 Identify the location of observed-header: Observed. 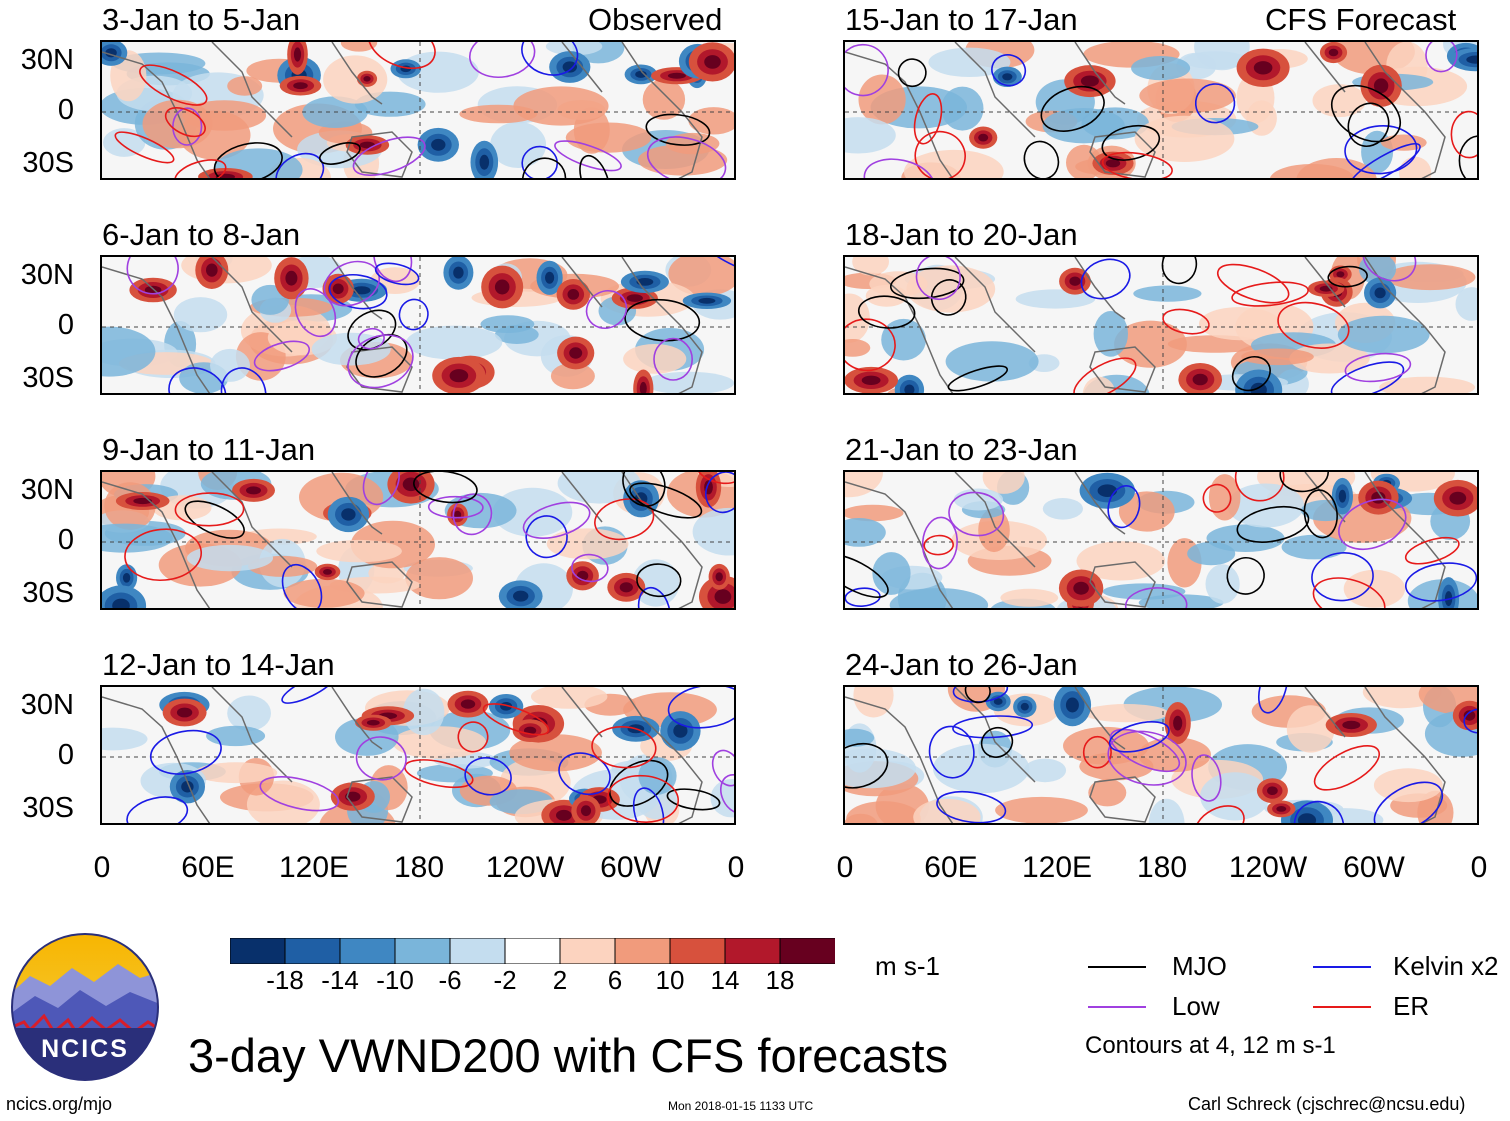
(655, 19).